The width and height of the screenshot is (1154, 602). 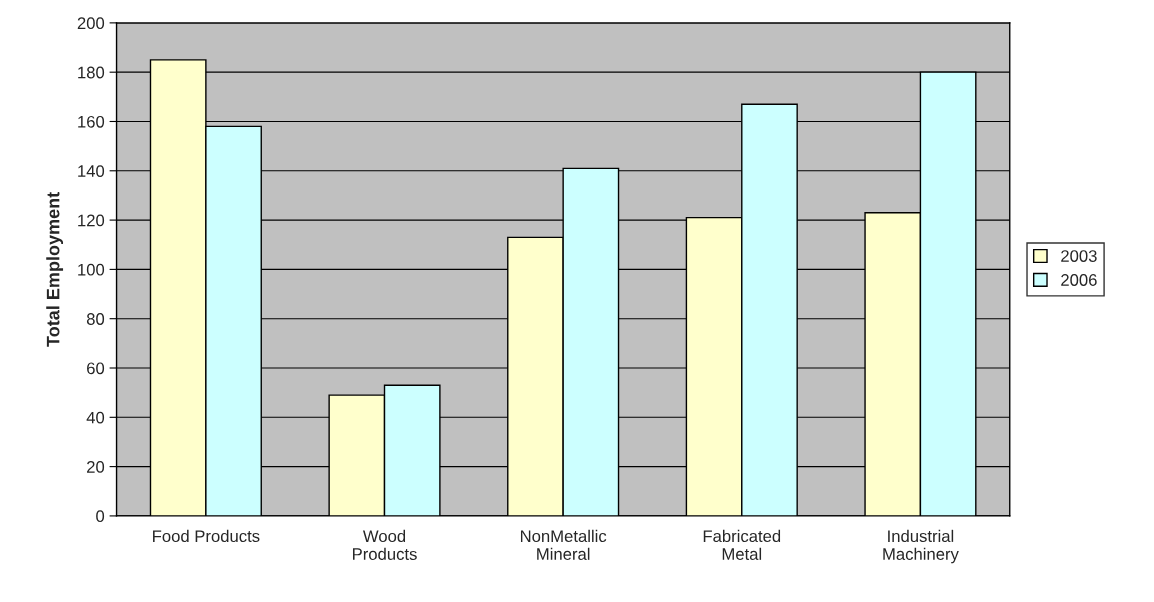 I want to click on y-tick-label: 20, so click(x=96, y=467).